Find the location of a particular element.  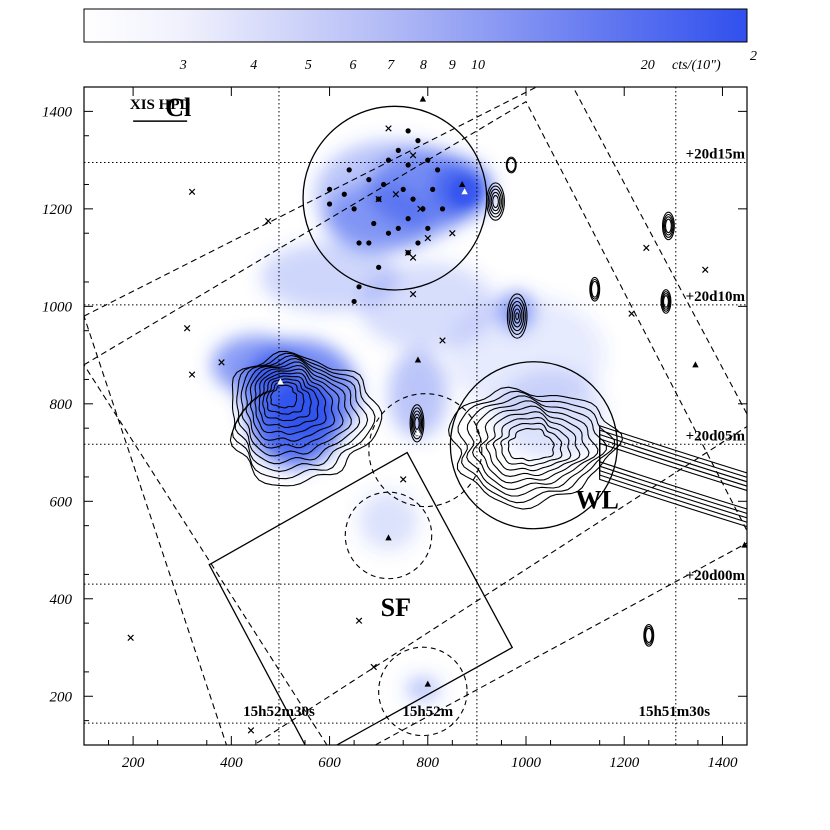

y-tick-label: 1400 is located at coordinates (57, 112).